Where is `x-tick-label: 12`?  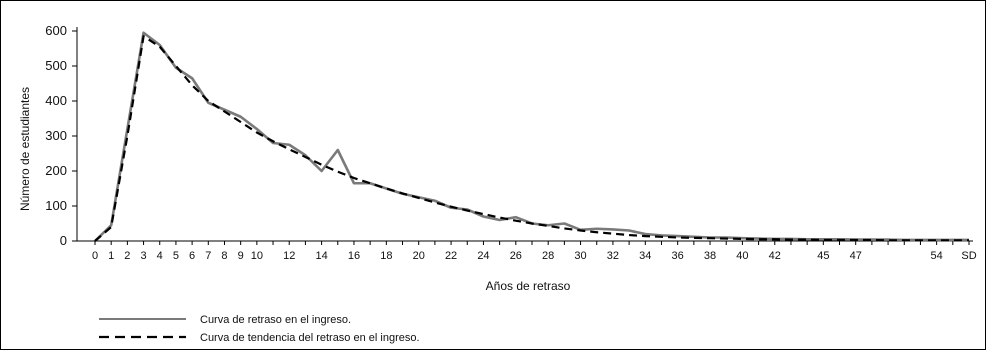 x-tick-label: 12 is located at coordinates (289, 256).